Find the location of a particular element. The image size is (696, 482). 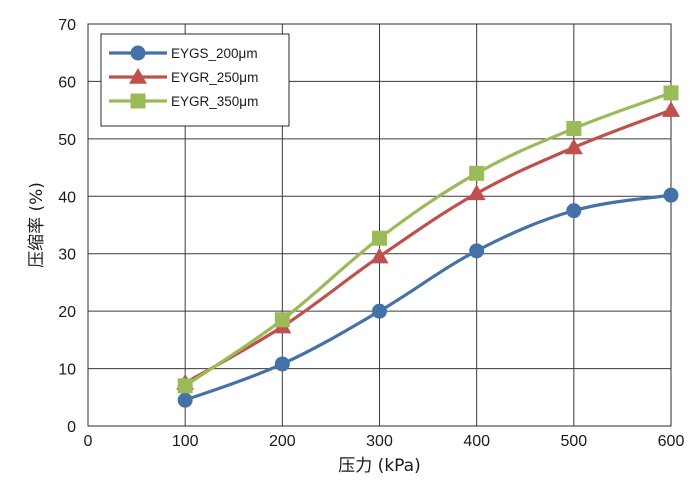

legend: EYGS_200μm EYGR_250μm EYGR_350μm is located at coordinates (195, 80).